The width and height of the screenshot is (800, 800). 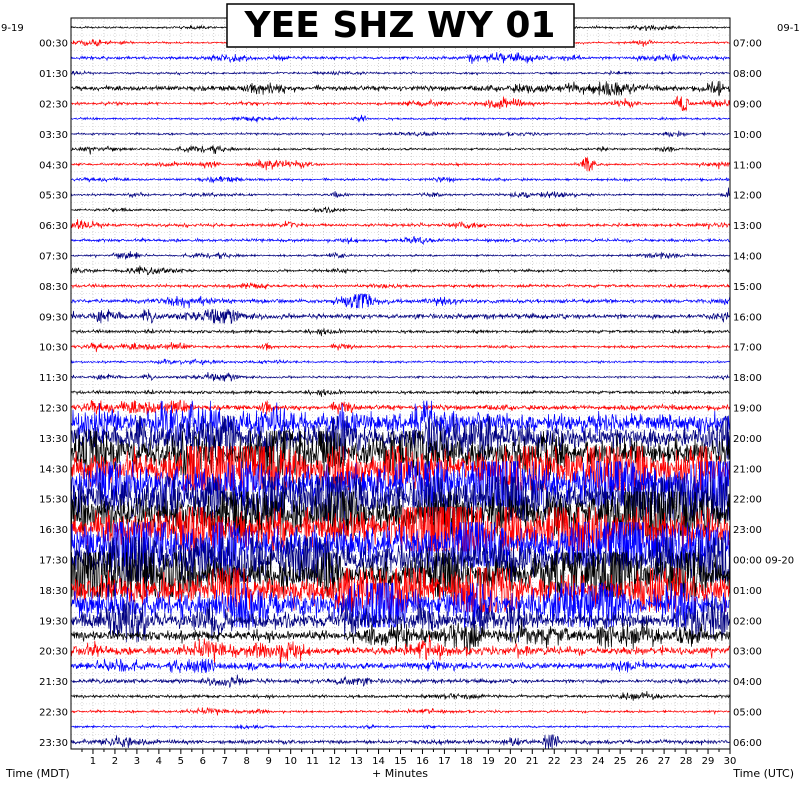 I want to click on x-tick-label: 6, so click(x=203, y=761).